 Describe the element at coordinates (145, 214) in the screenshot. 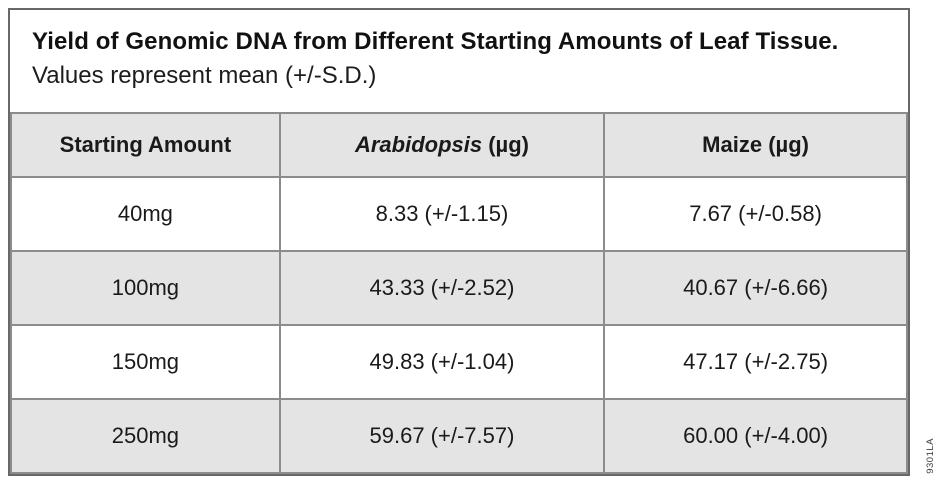

I see `cell-starting-amount: 40mg` at that location.